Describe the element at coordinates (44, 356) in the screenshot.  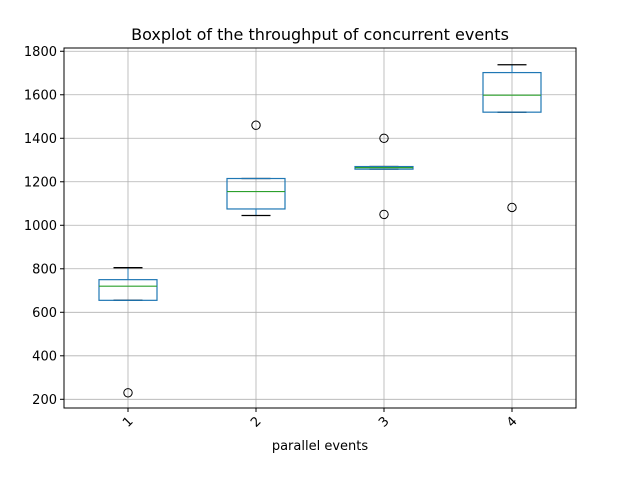
I see `y-tick-label: 400` at that location.